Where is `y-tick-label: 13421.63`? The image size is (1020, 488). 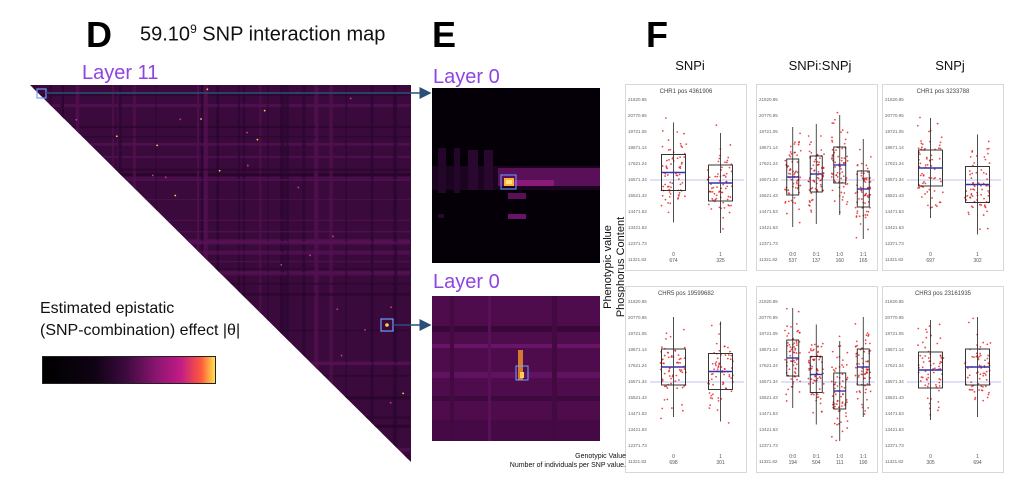 y-tick-label: 13421.63 is located at coordinates (768, 227).